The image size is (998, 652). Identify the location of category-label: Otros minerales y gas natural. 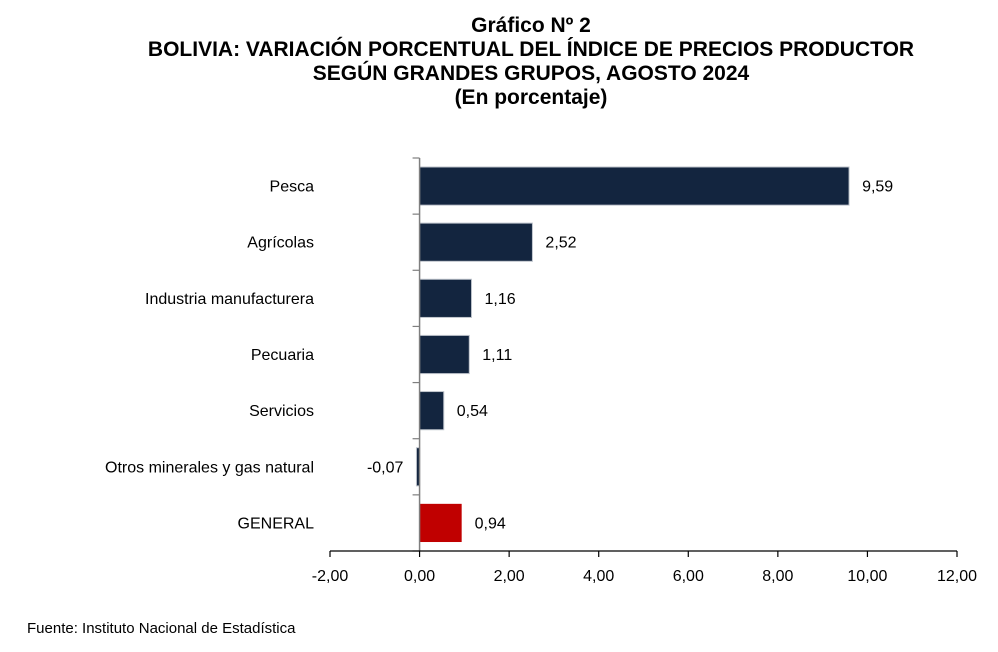
(209, 467).